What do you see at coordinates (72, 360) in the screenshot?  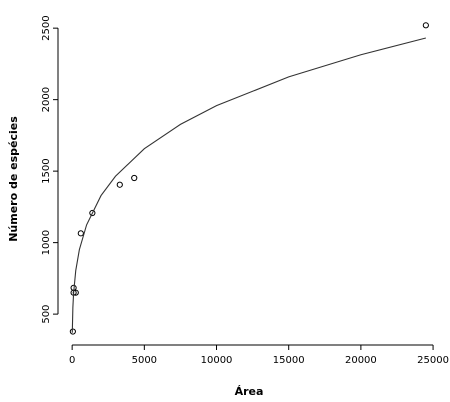 I see `x-tick-label: 0` at bounding box center [72, 360].